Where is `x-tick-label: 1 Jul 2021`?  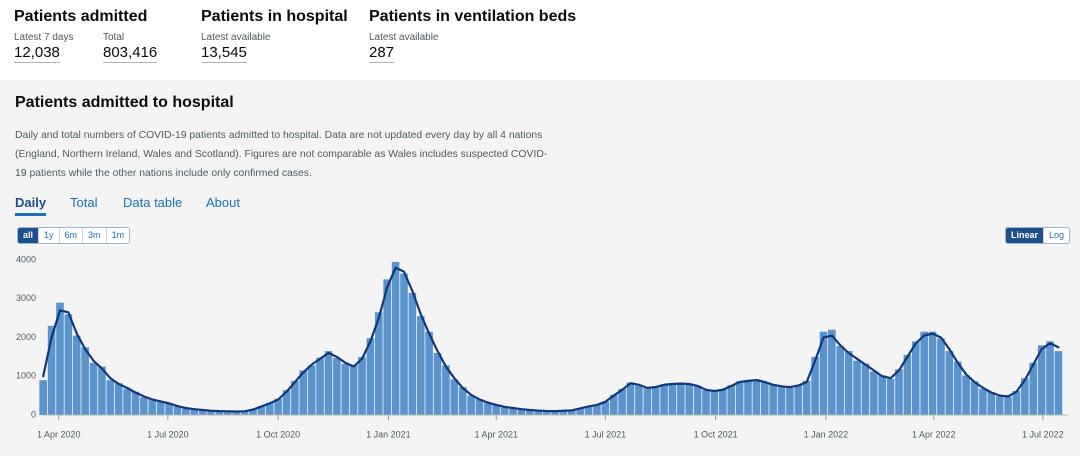
x-tick-label: 1 Jul 2021 is located at coordinates (606, 434).